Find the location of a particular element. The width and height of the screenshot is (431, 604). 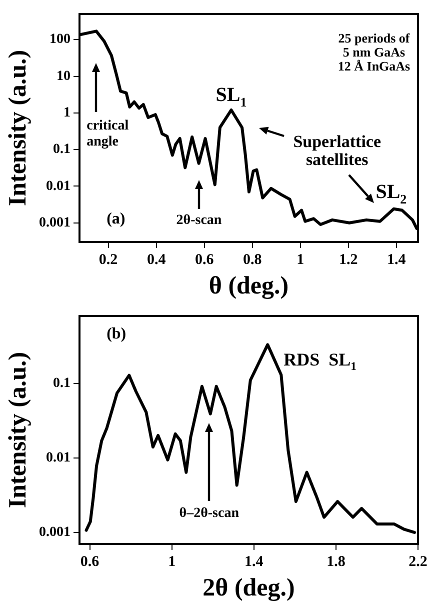

y-tick-label: 1 is located at coordinates (67, 113).